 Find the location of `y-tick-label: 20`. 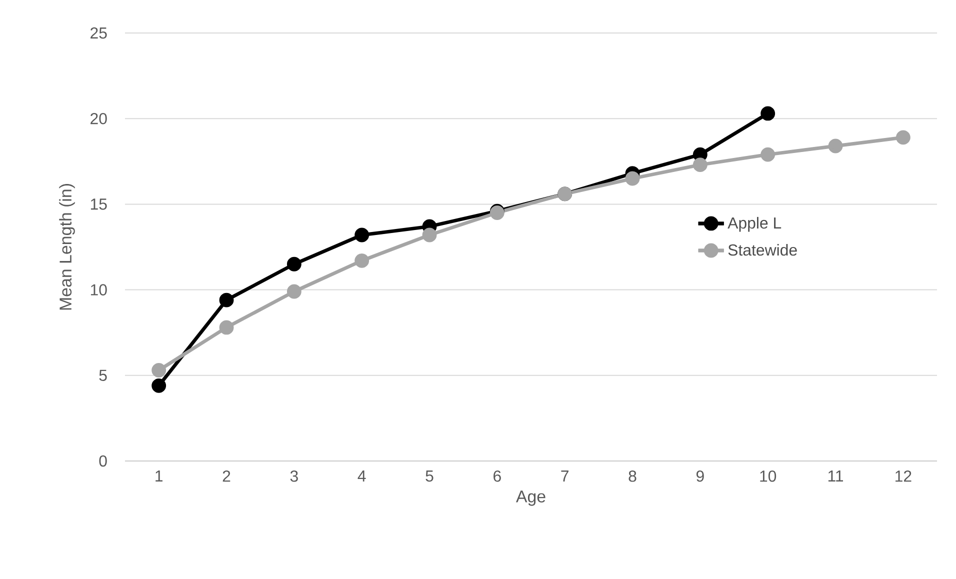

y-tick-label: 20 is located at coordinates (98, 118).